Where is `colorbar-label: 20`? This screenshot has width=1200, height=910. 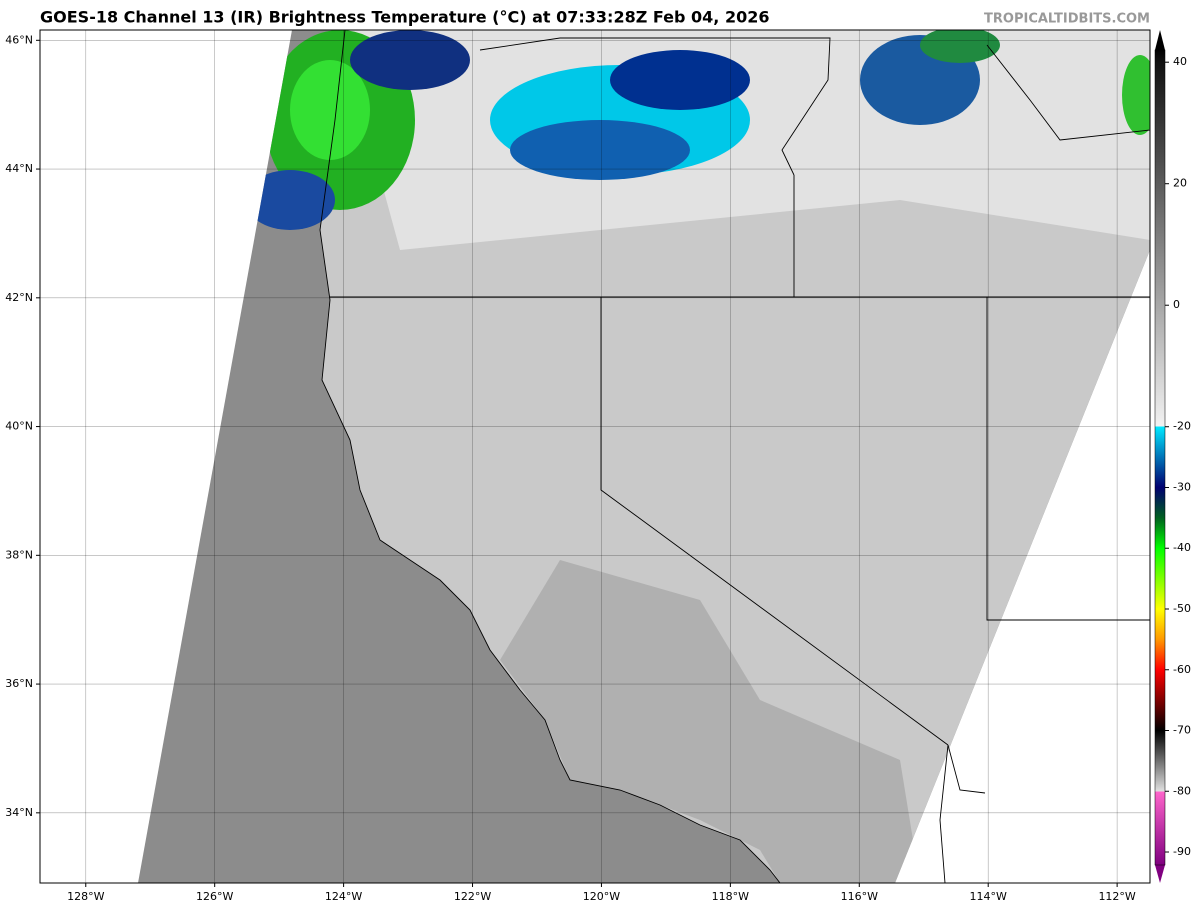
colorbar-label: 20 is located at coordinates (1180, 183).